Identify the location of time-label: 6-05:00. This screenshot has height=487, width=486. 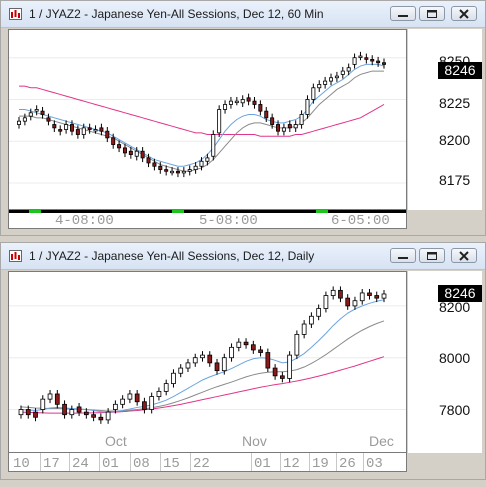
(360, 221).